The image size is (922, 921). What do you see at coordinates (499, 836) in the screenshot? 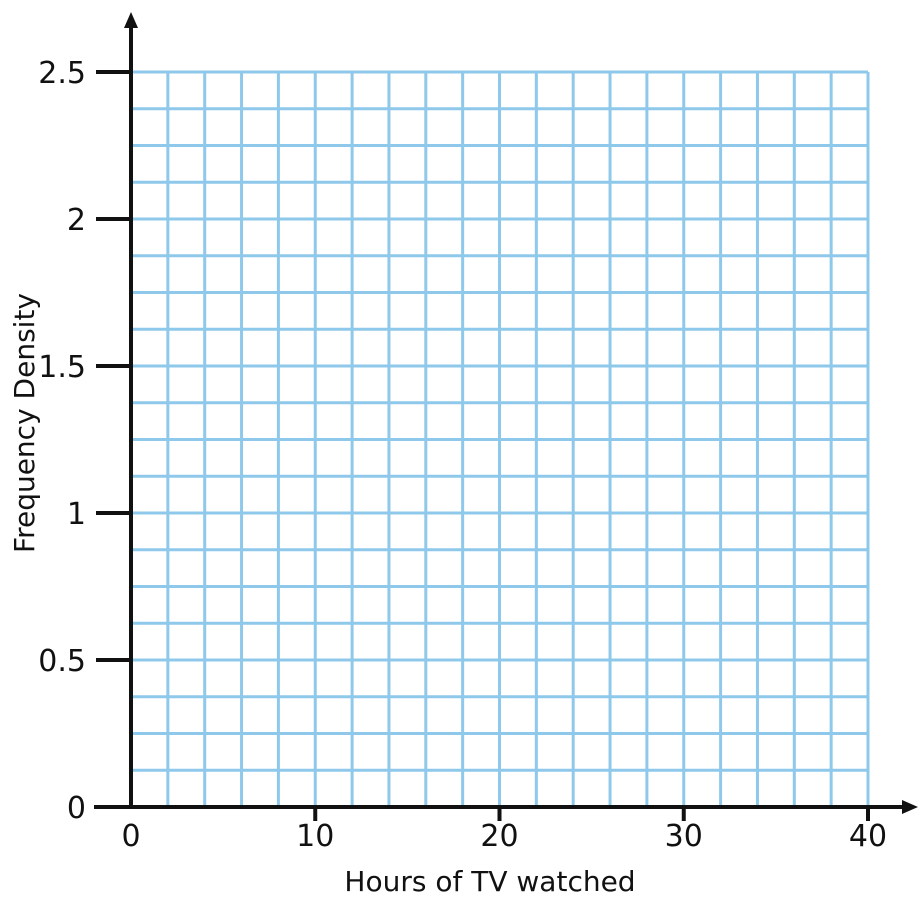
I see `x-tick-label: 20` at bounding box center [499, 836].